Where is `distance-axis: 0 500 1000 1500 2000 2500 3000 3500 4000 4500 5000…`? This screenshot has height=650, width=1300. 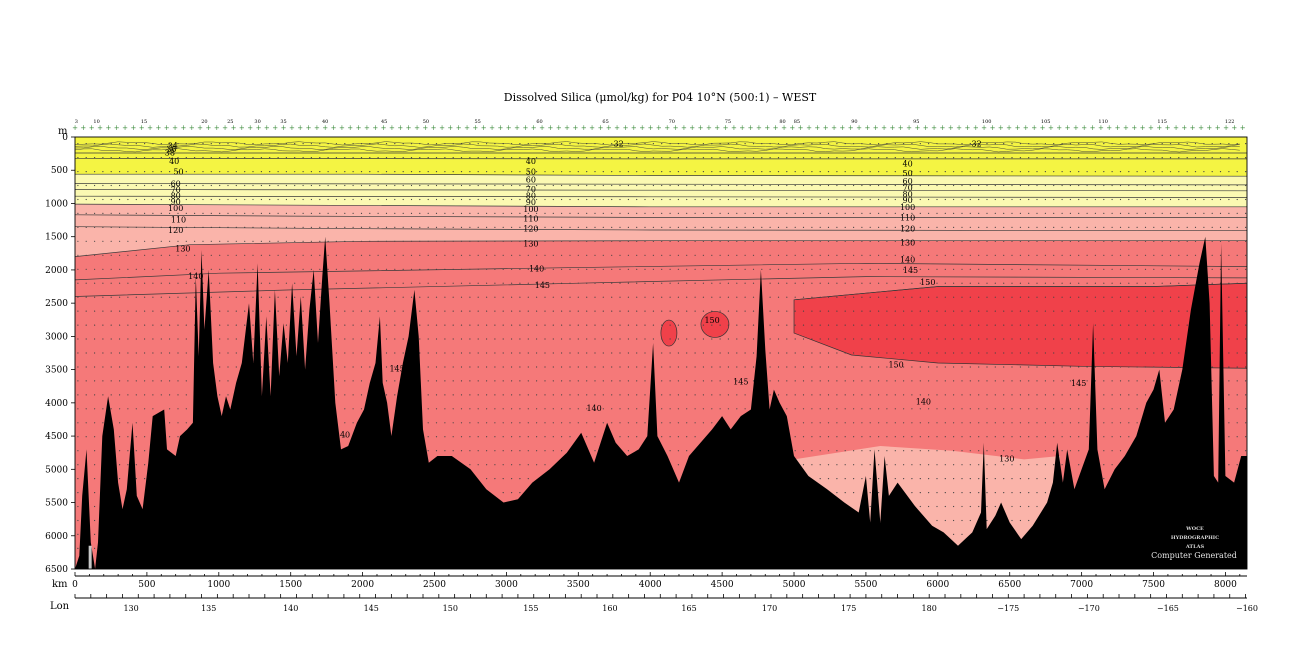 distance-axis: 0 500 1000 1500 2000 2500 3000 3500 4000 4500 5000… is located at coordinates (659, 581).